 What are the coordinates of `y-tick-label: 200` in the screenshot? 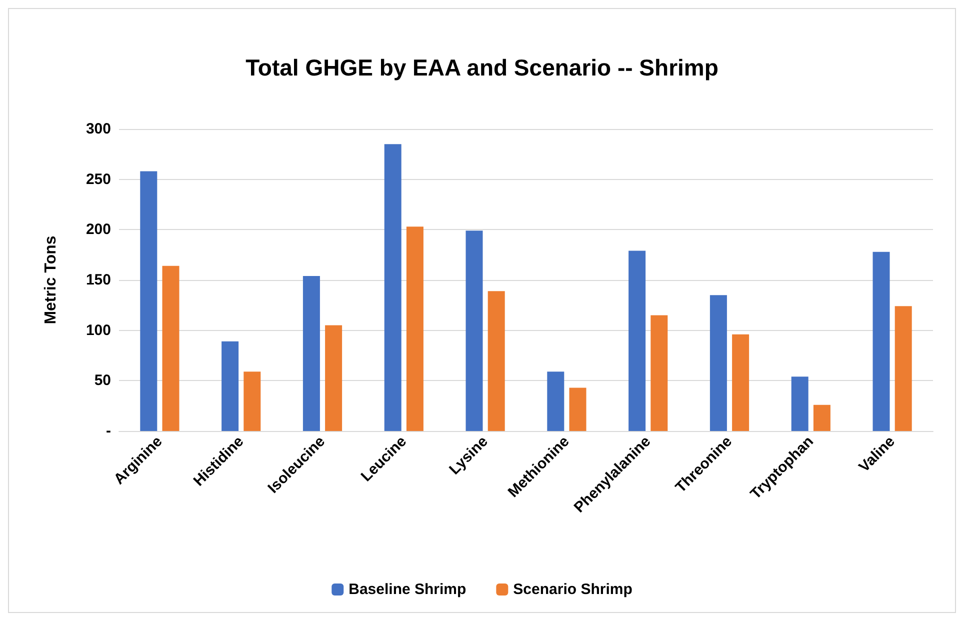 It's located at (98, 229).